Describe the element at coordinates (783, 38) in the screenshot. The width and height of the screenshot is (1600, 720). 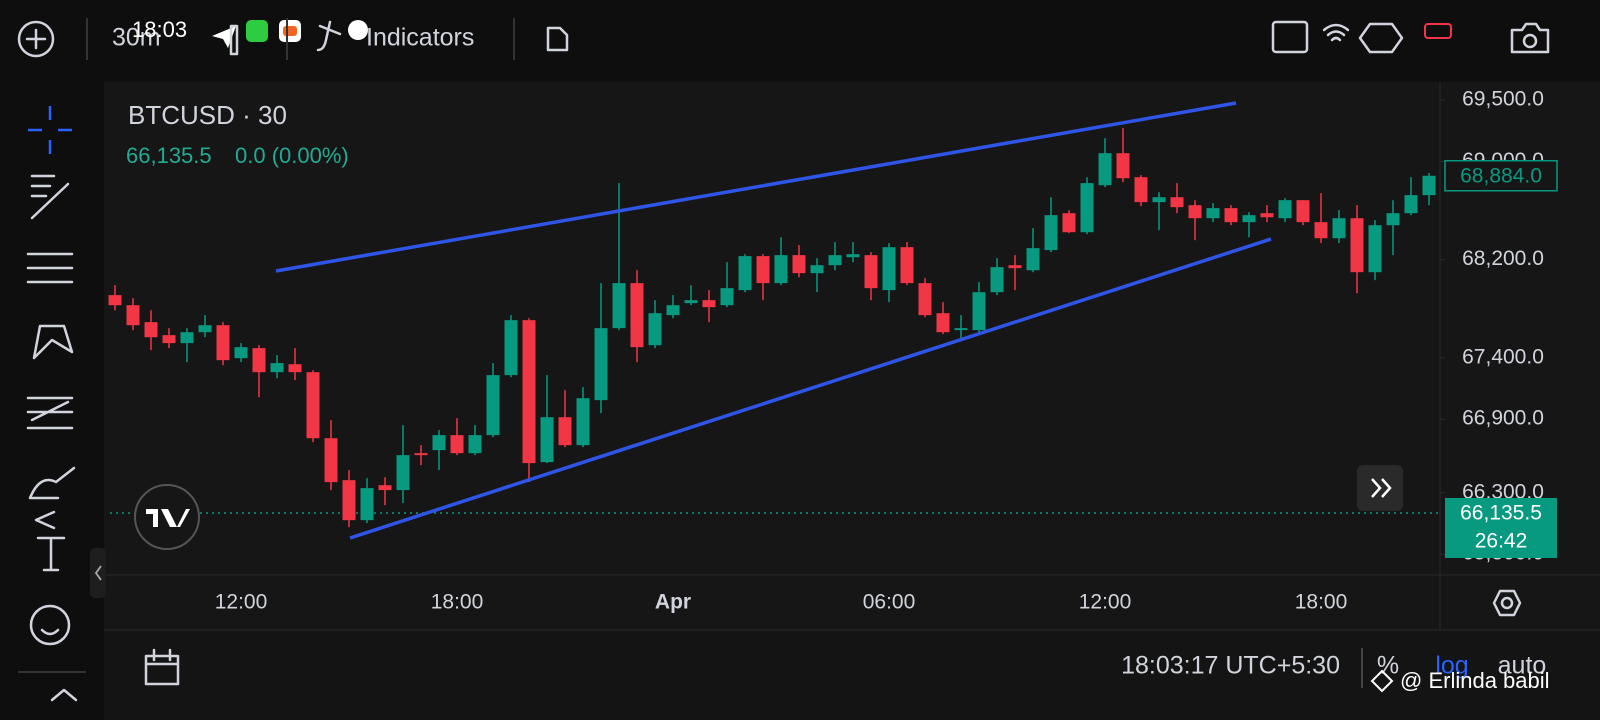
I see `top-toolbar: 30m 18:03 Indicators` at that location.